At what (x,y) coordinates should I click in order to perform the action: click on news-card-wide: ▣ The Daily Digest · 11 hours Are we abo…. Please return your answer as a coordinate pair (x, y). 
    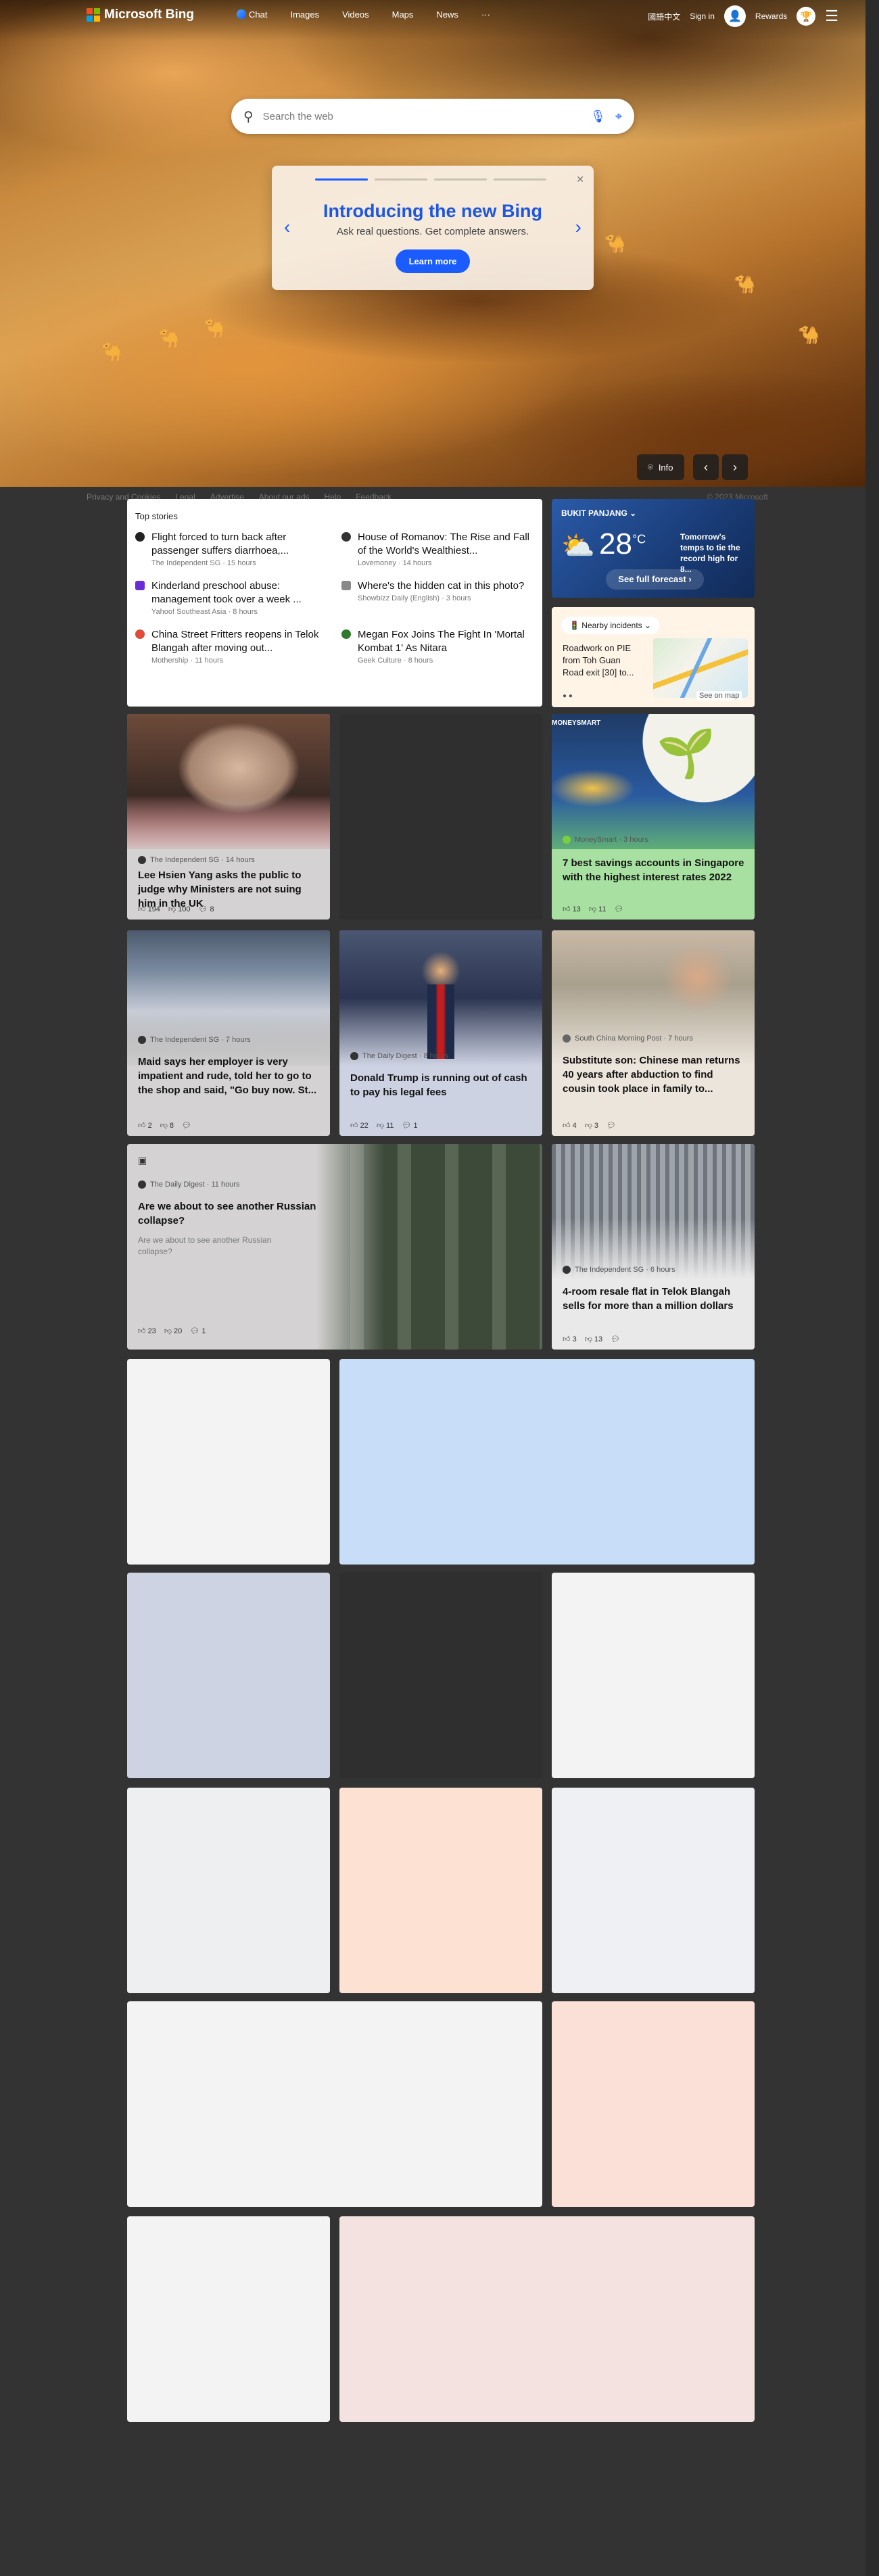
    Looking at the image, I should click on (334, 1247).